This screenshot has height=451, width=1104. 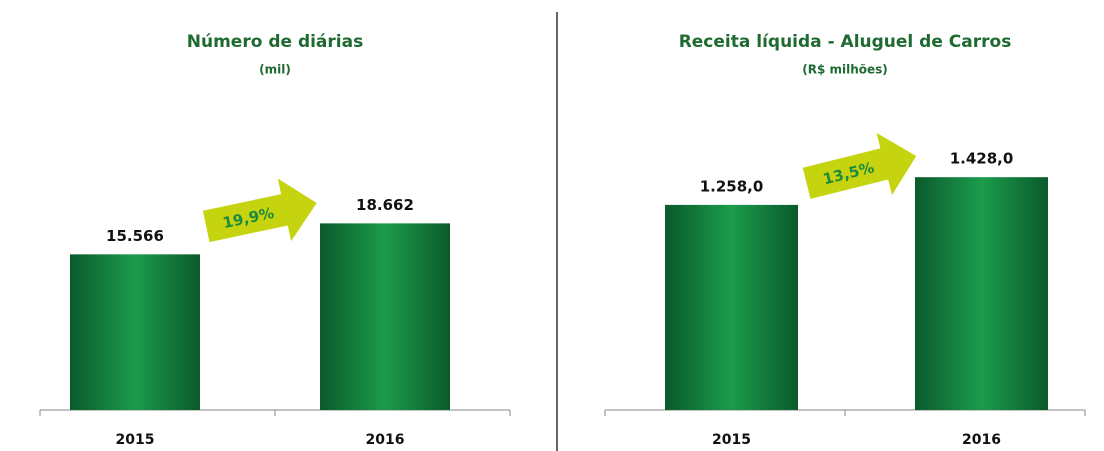 What do you see at coordinates (275, 42) in the screenshot?
I see `chart-title: Número de diárias` at bounding box center [275, 42].